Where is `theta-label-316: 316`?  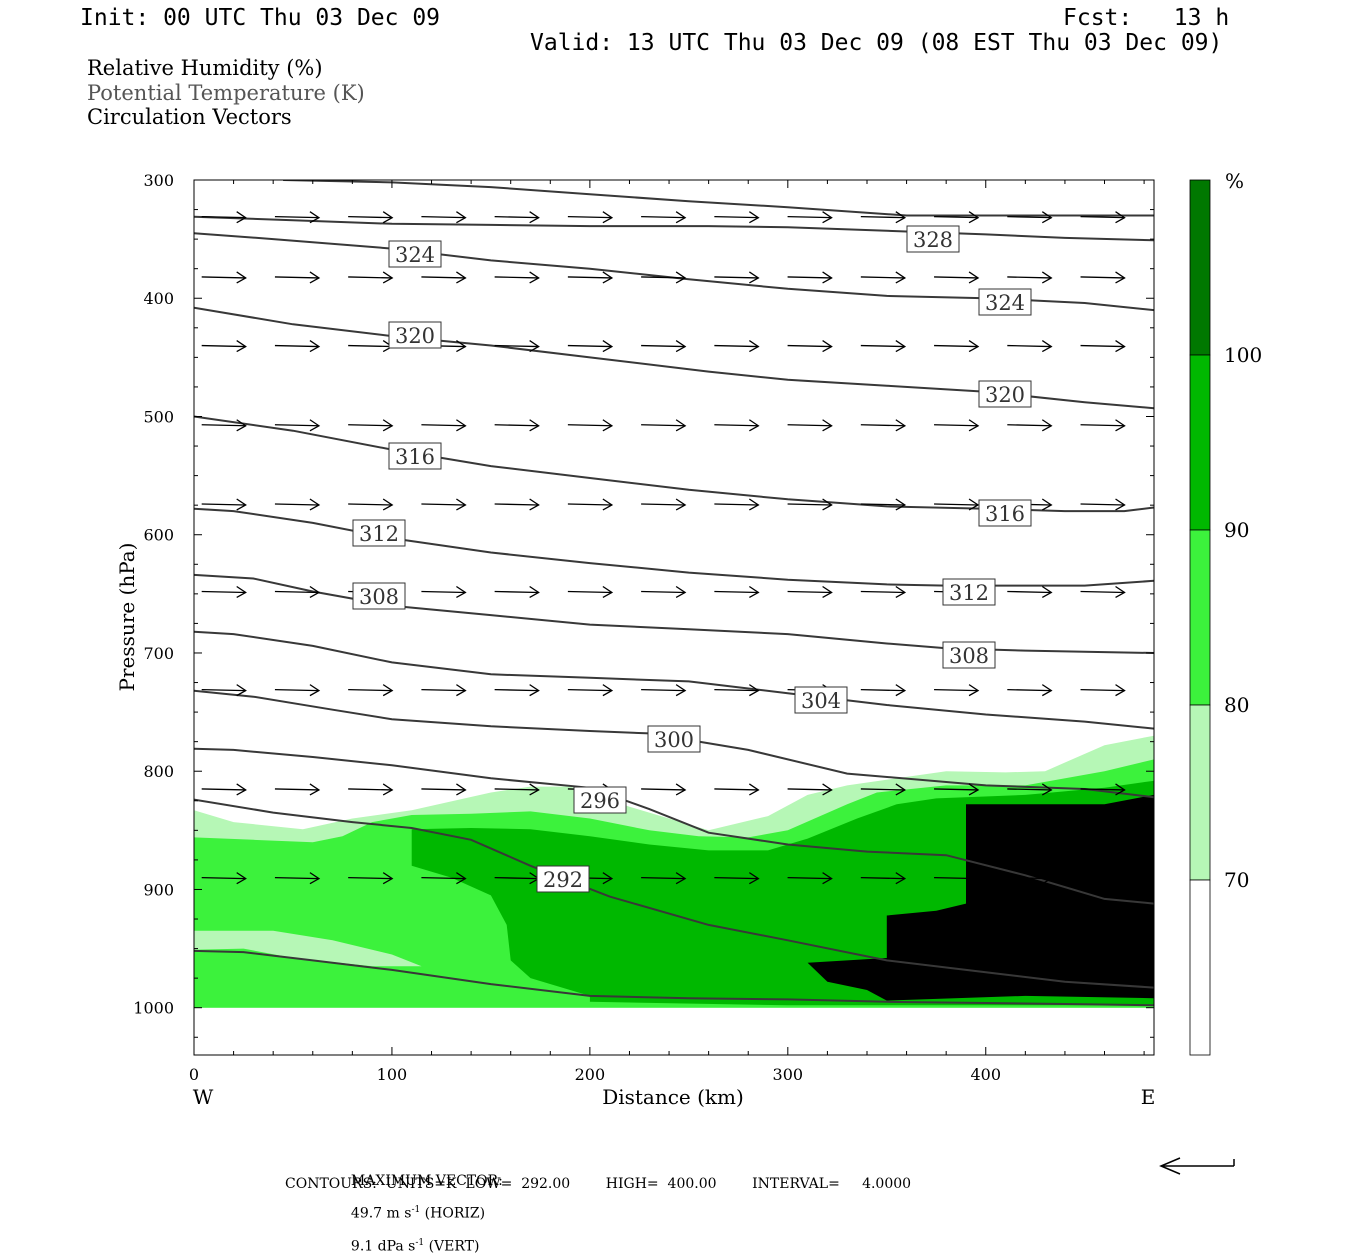
theta-label-316: 316 is located at coordinates (1005, 513).